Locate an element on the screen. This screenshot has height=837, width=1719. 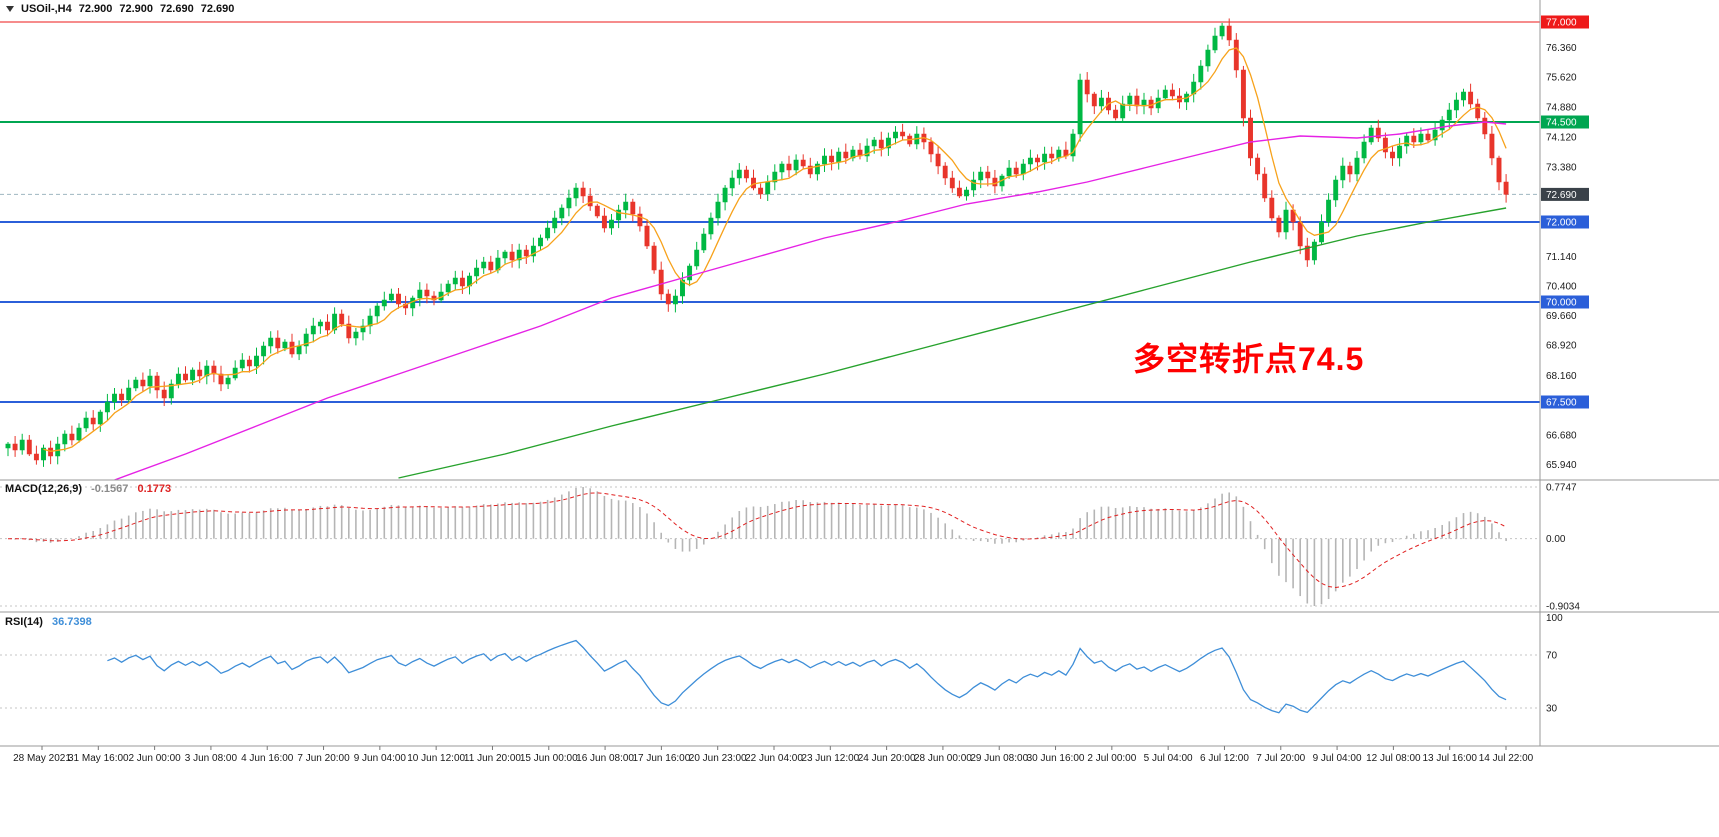
macd-title: MACD(12,26,9) is located at coordinates (44, 489).